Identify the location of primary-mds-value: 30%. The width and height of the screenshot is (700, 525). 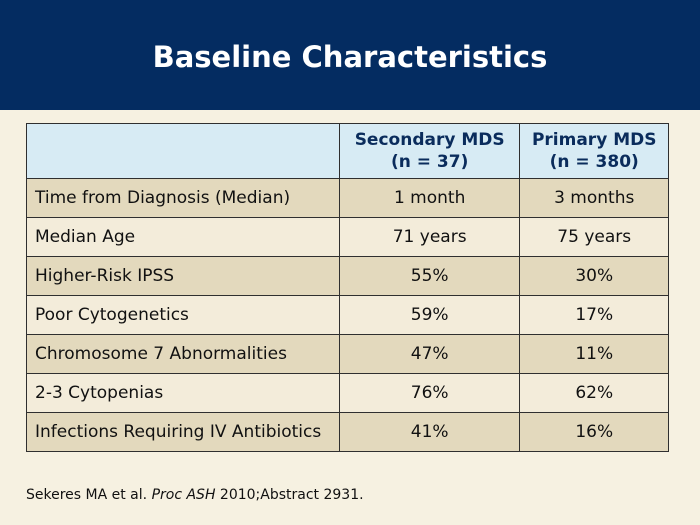
(594, 276).